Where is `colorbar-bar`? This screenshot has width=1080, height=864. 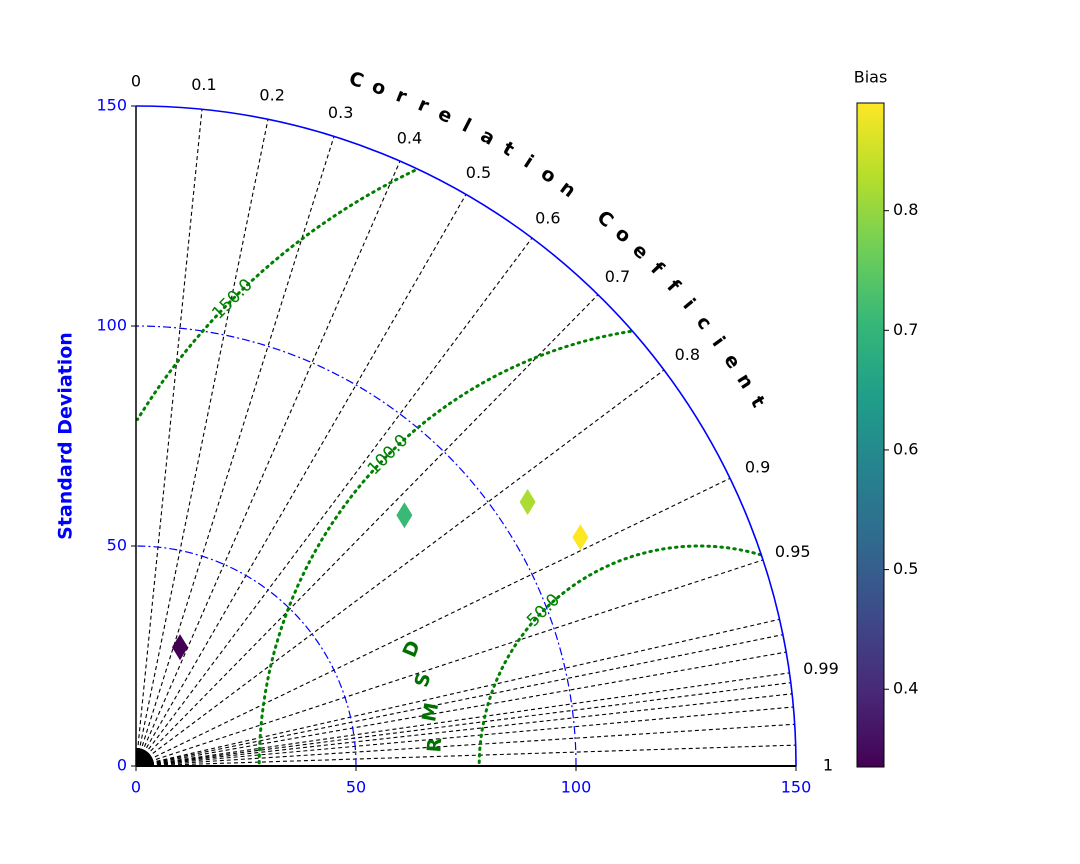
colorbar-bar is located at coordinates (870, 435).